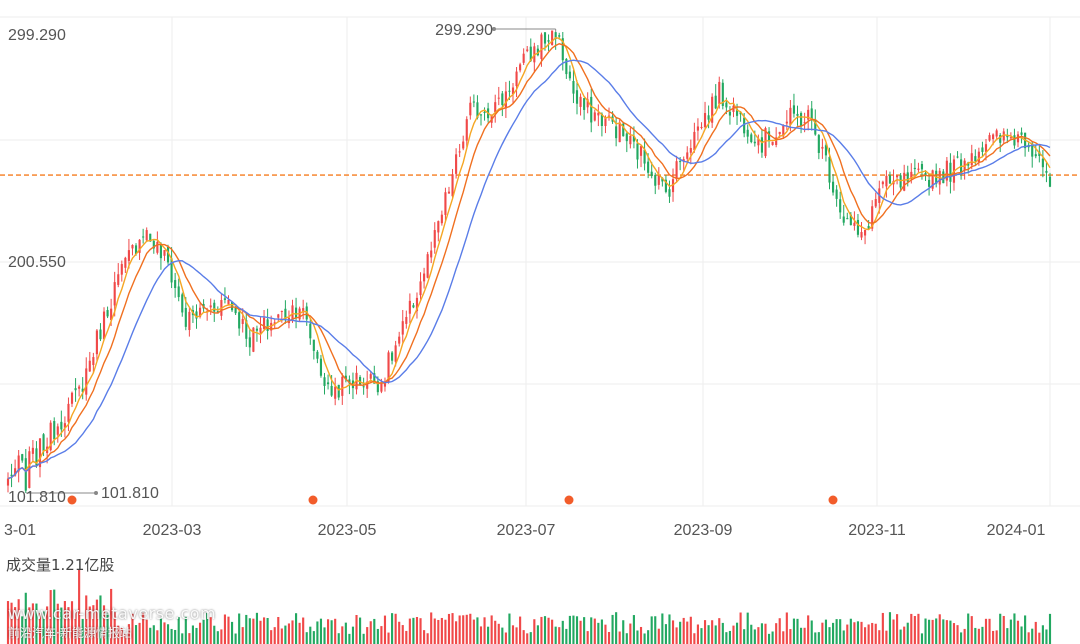  I want to click on x-tick-label: 2023-09, so click(703, 530).